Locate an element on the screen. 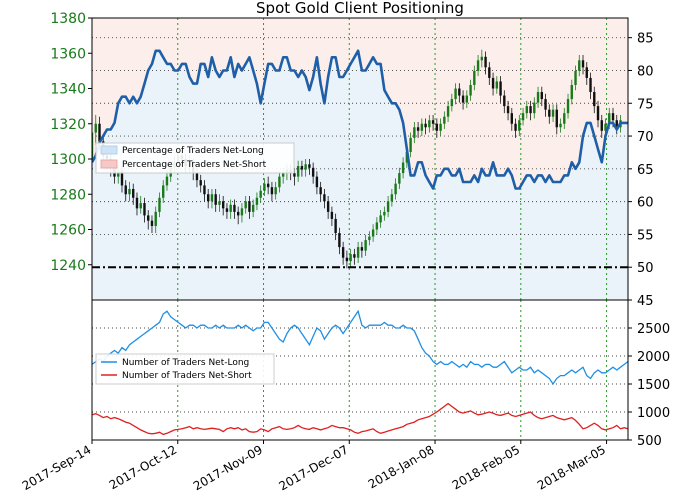 The height and width of the screenshot is (496, 679). right-count-tick-label: 1500 is located at coordinates (653, 385).